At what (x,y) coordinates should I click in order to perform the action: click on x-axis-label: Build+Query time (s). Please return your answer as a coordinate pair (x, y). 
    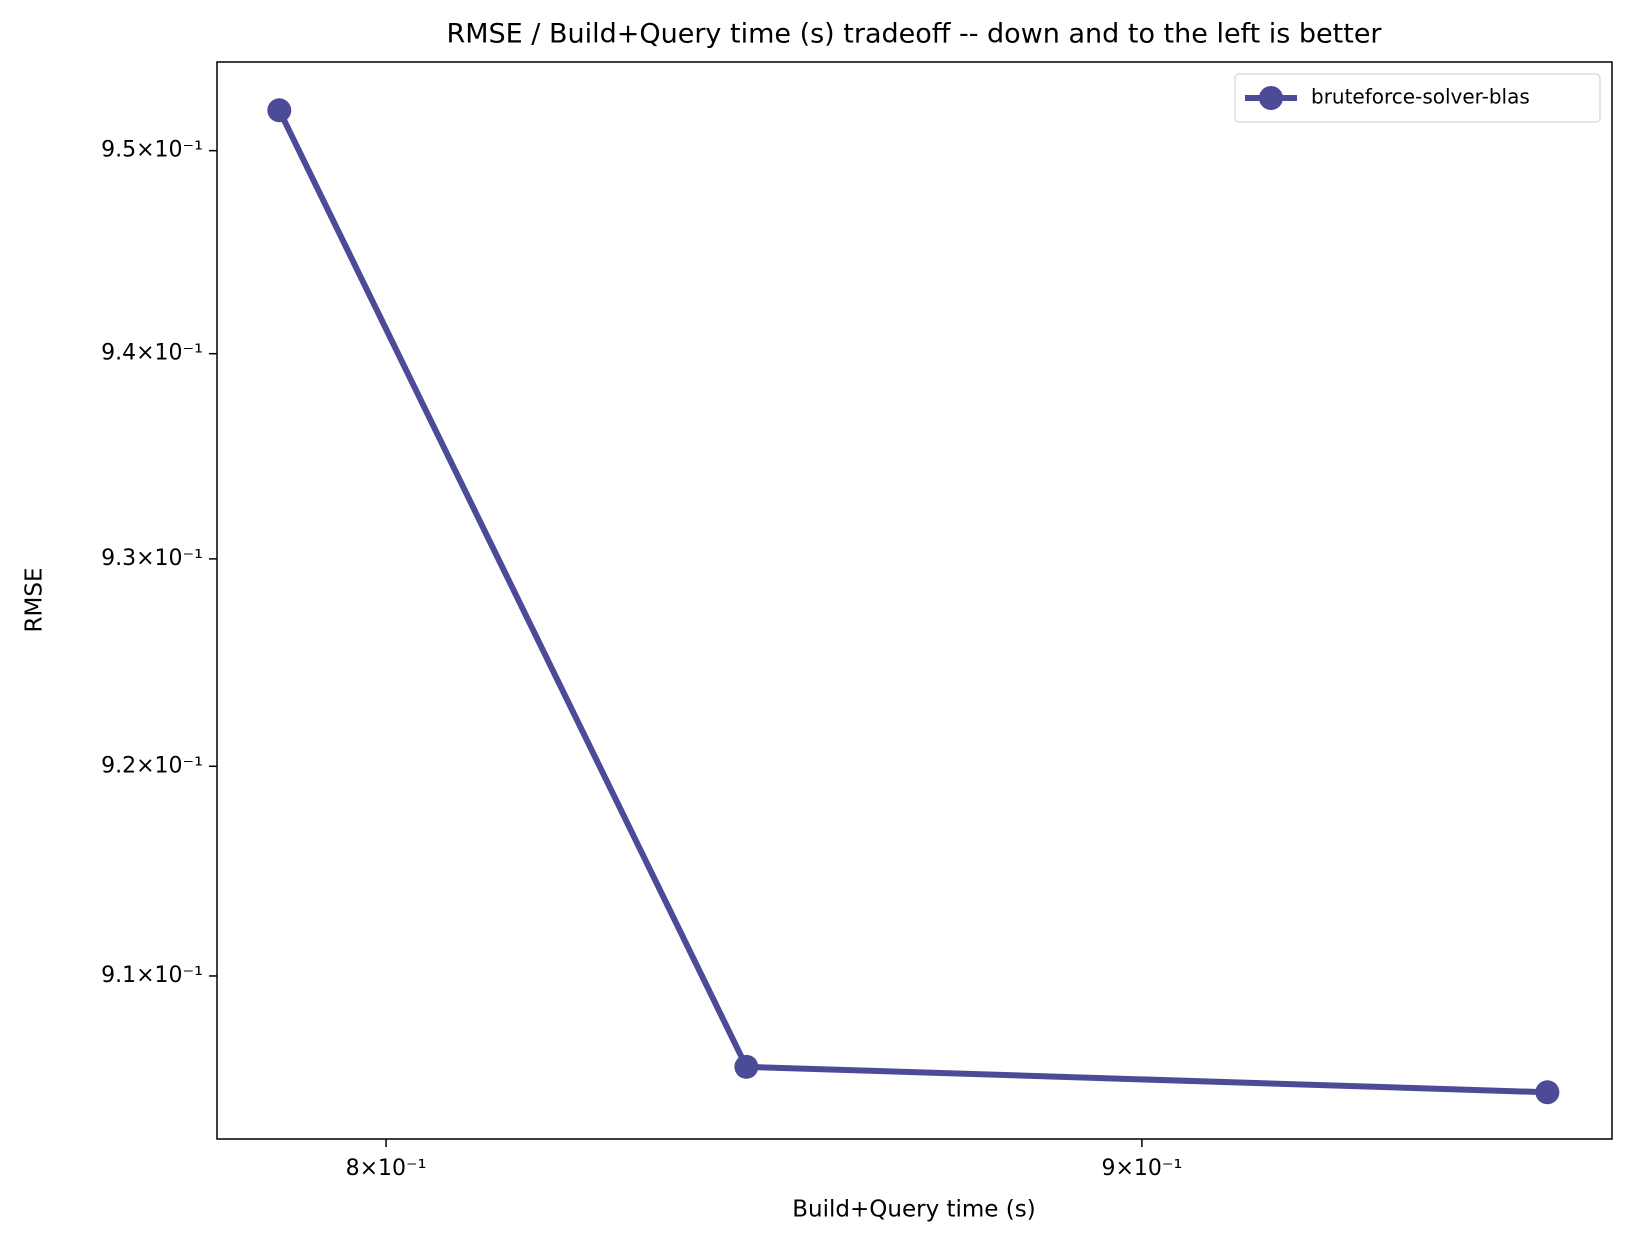
    Looking at the image, I should click on (913, 1210).